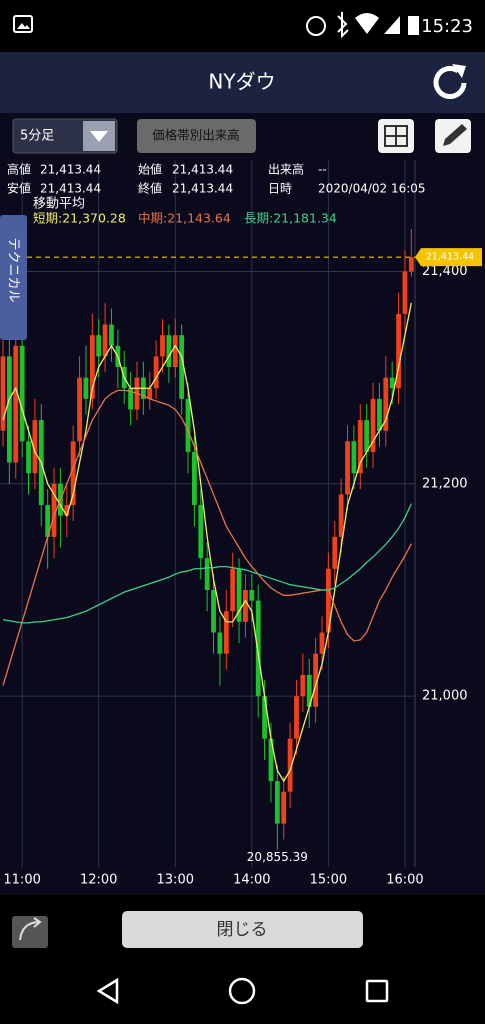 The image size is (485, 1024). What do you see at coordinates (19, 188) in the screenshot?
I see `info-label: 安値` at bounding box center [19, 188].